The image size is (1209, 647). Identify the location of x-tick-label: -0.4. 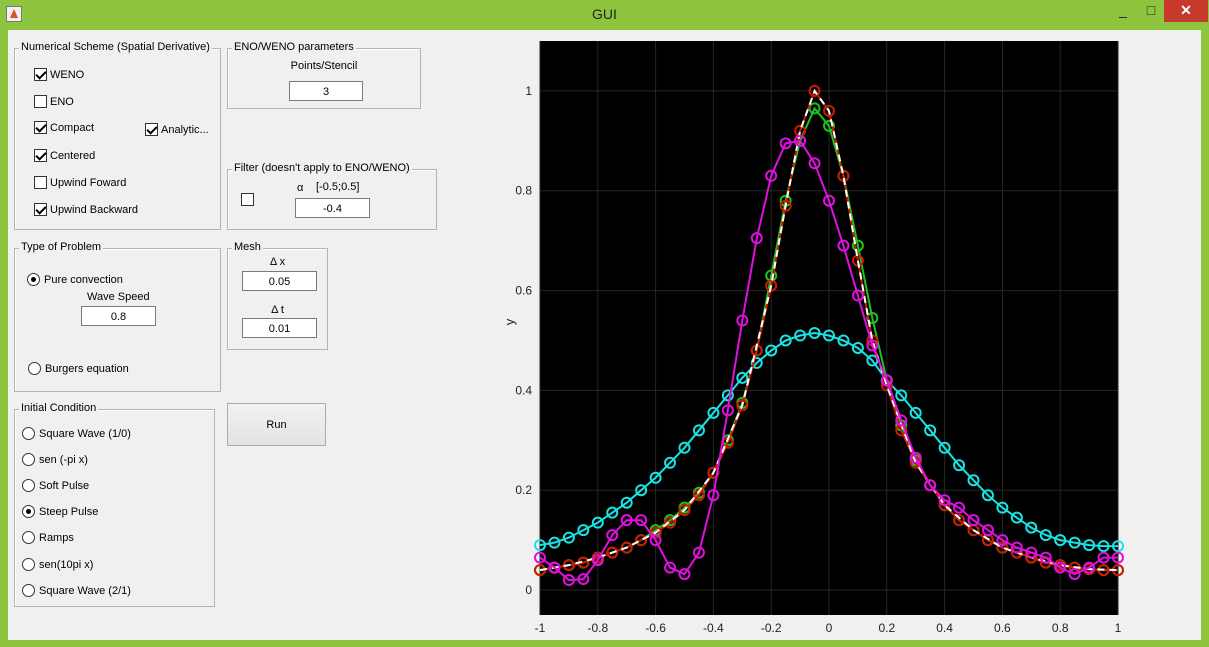
(713, 628).